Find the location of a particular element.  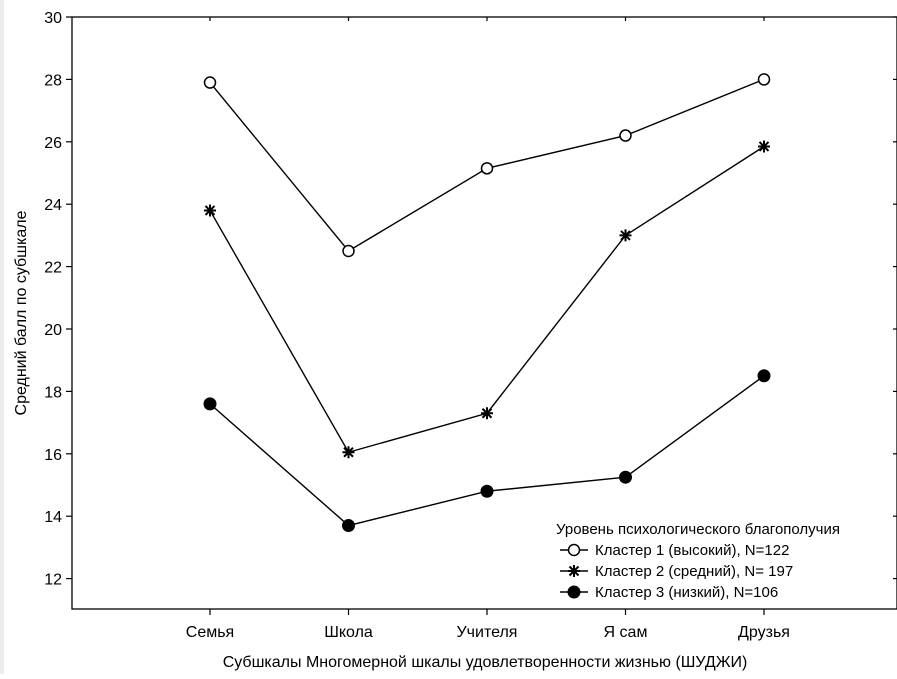

y-tick-label: 24 is located at coordinates (53, 205).